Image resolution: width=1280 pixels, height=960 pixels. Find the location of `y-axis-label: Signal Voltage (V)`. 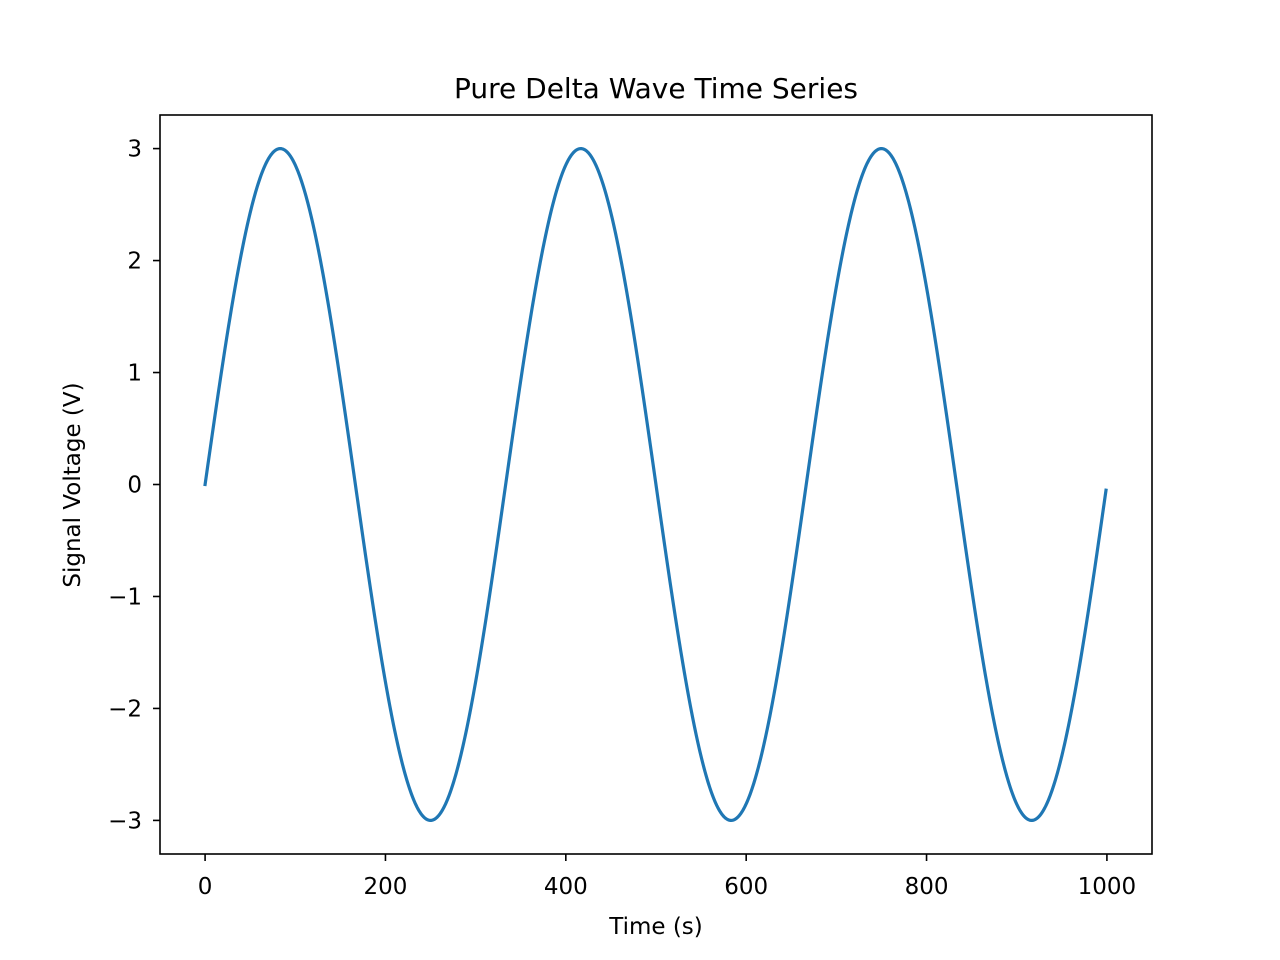

y-axis-label: Signal Voltage (V) is located at coordinates (73, 484).